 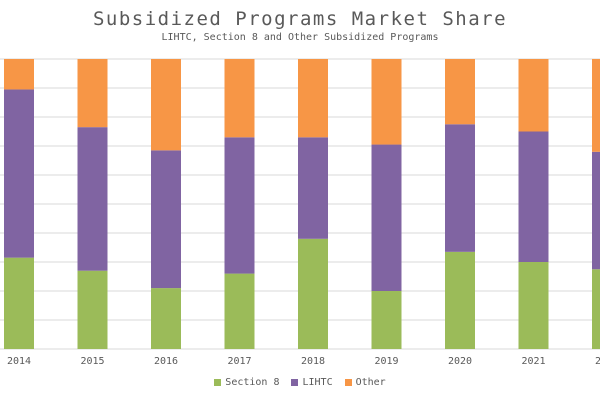 What do you see at coordinates (92, 199) in the screenshot?
I see `bar-lihtc-2015` at bounding box center [92, 199].